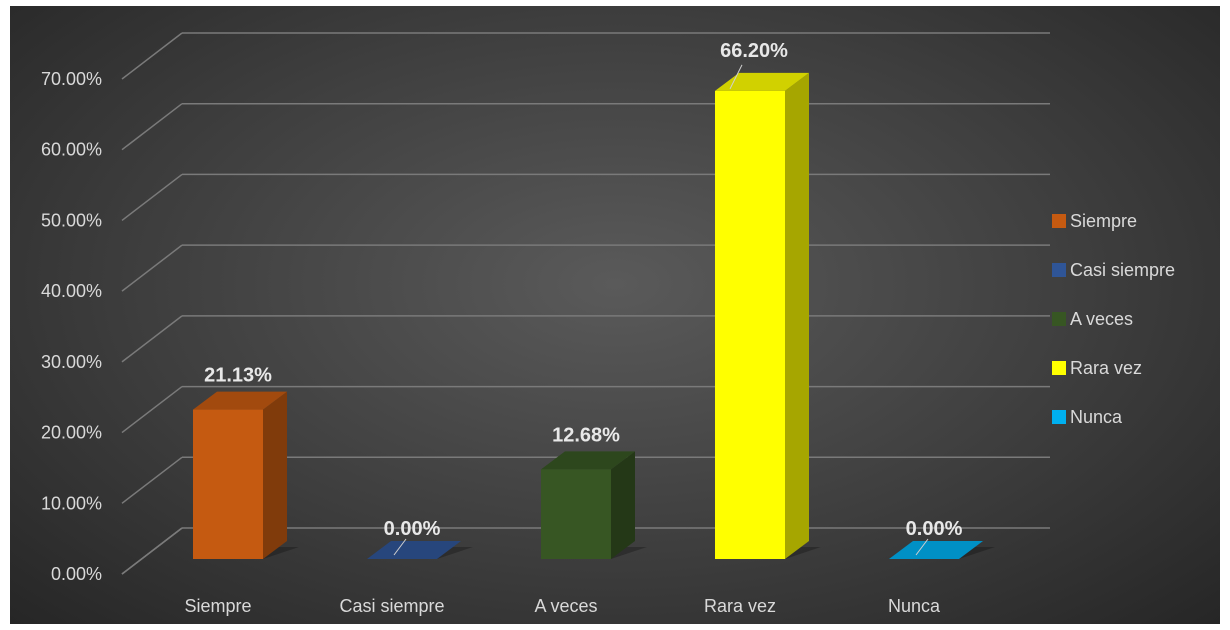  What do you see at coordinates (1096, 417) in the screenshot?
I see `legend-label: Nunca` at bounding box center [1096, 417].